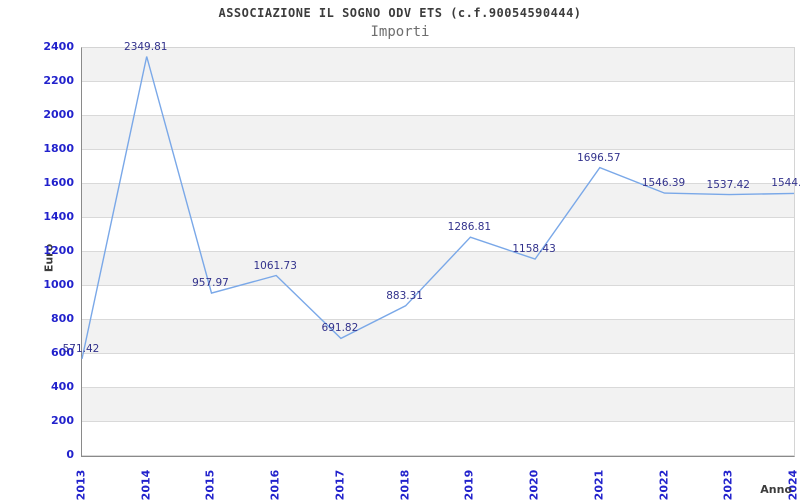 The width and height of the screenshot is (800, 500). I want to click on y-tick-label: 600, so click(62, 352).